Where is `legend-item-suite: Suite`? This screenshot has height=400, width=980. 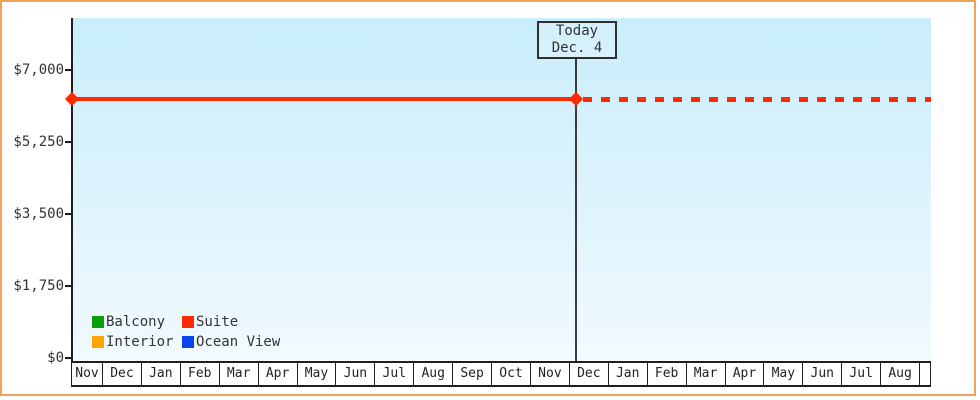
legend-item-suite: Suite is located at coordinates (210, 322).